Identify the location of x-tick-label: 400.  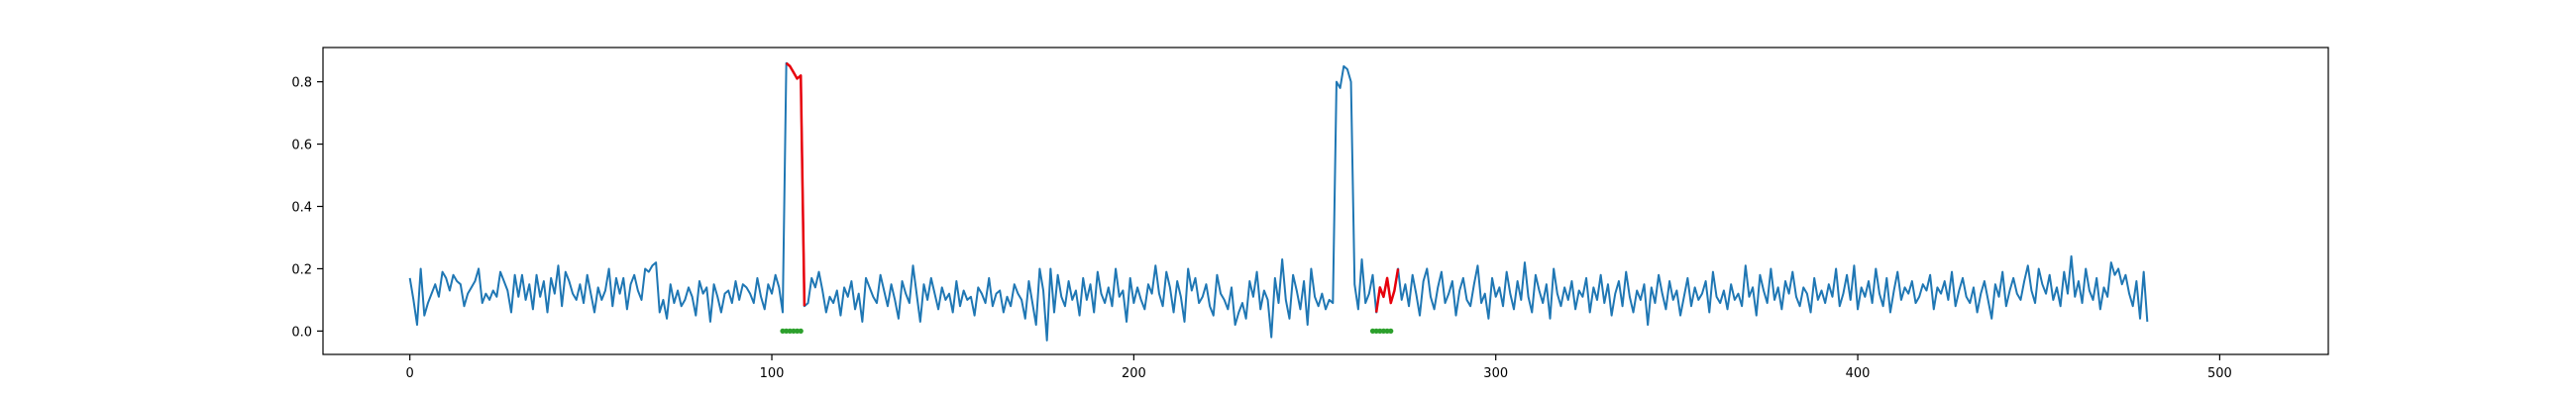
(1858, 374).